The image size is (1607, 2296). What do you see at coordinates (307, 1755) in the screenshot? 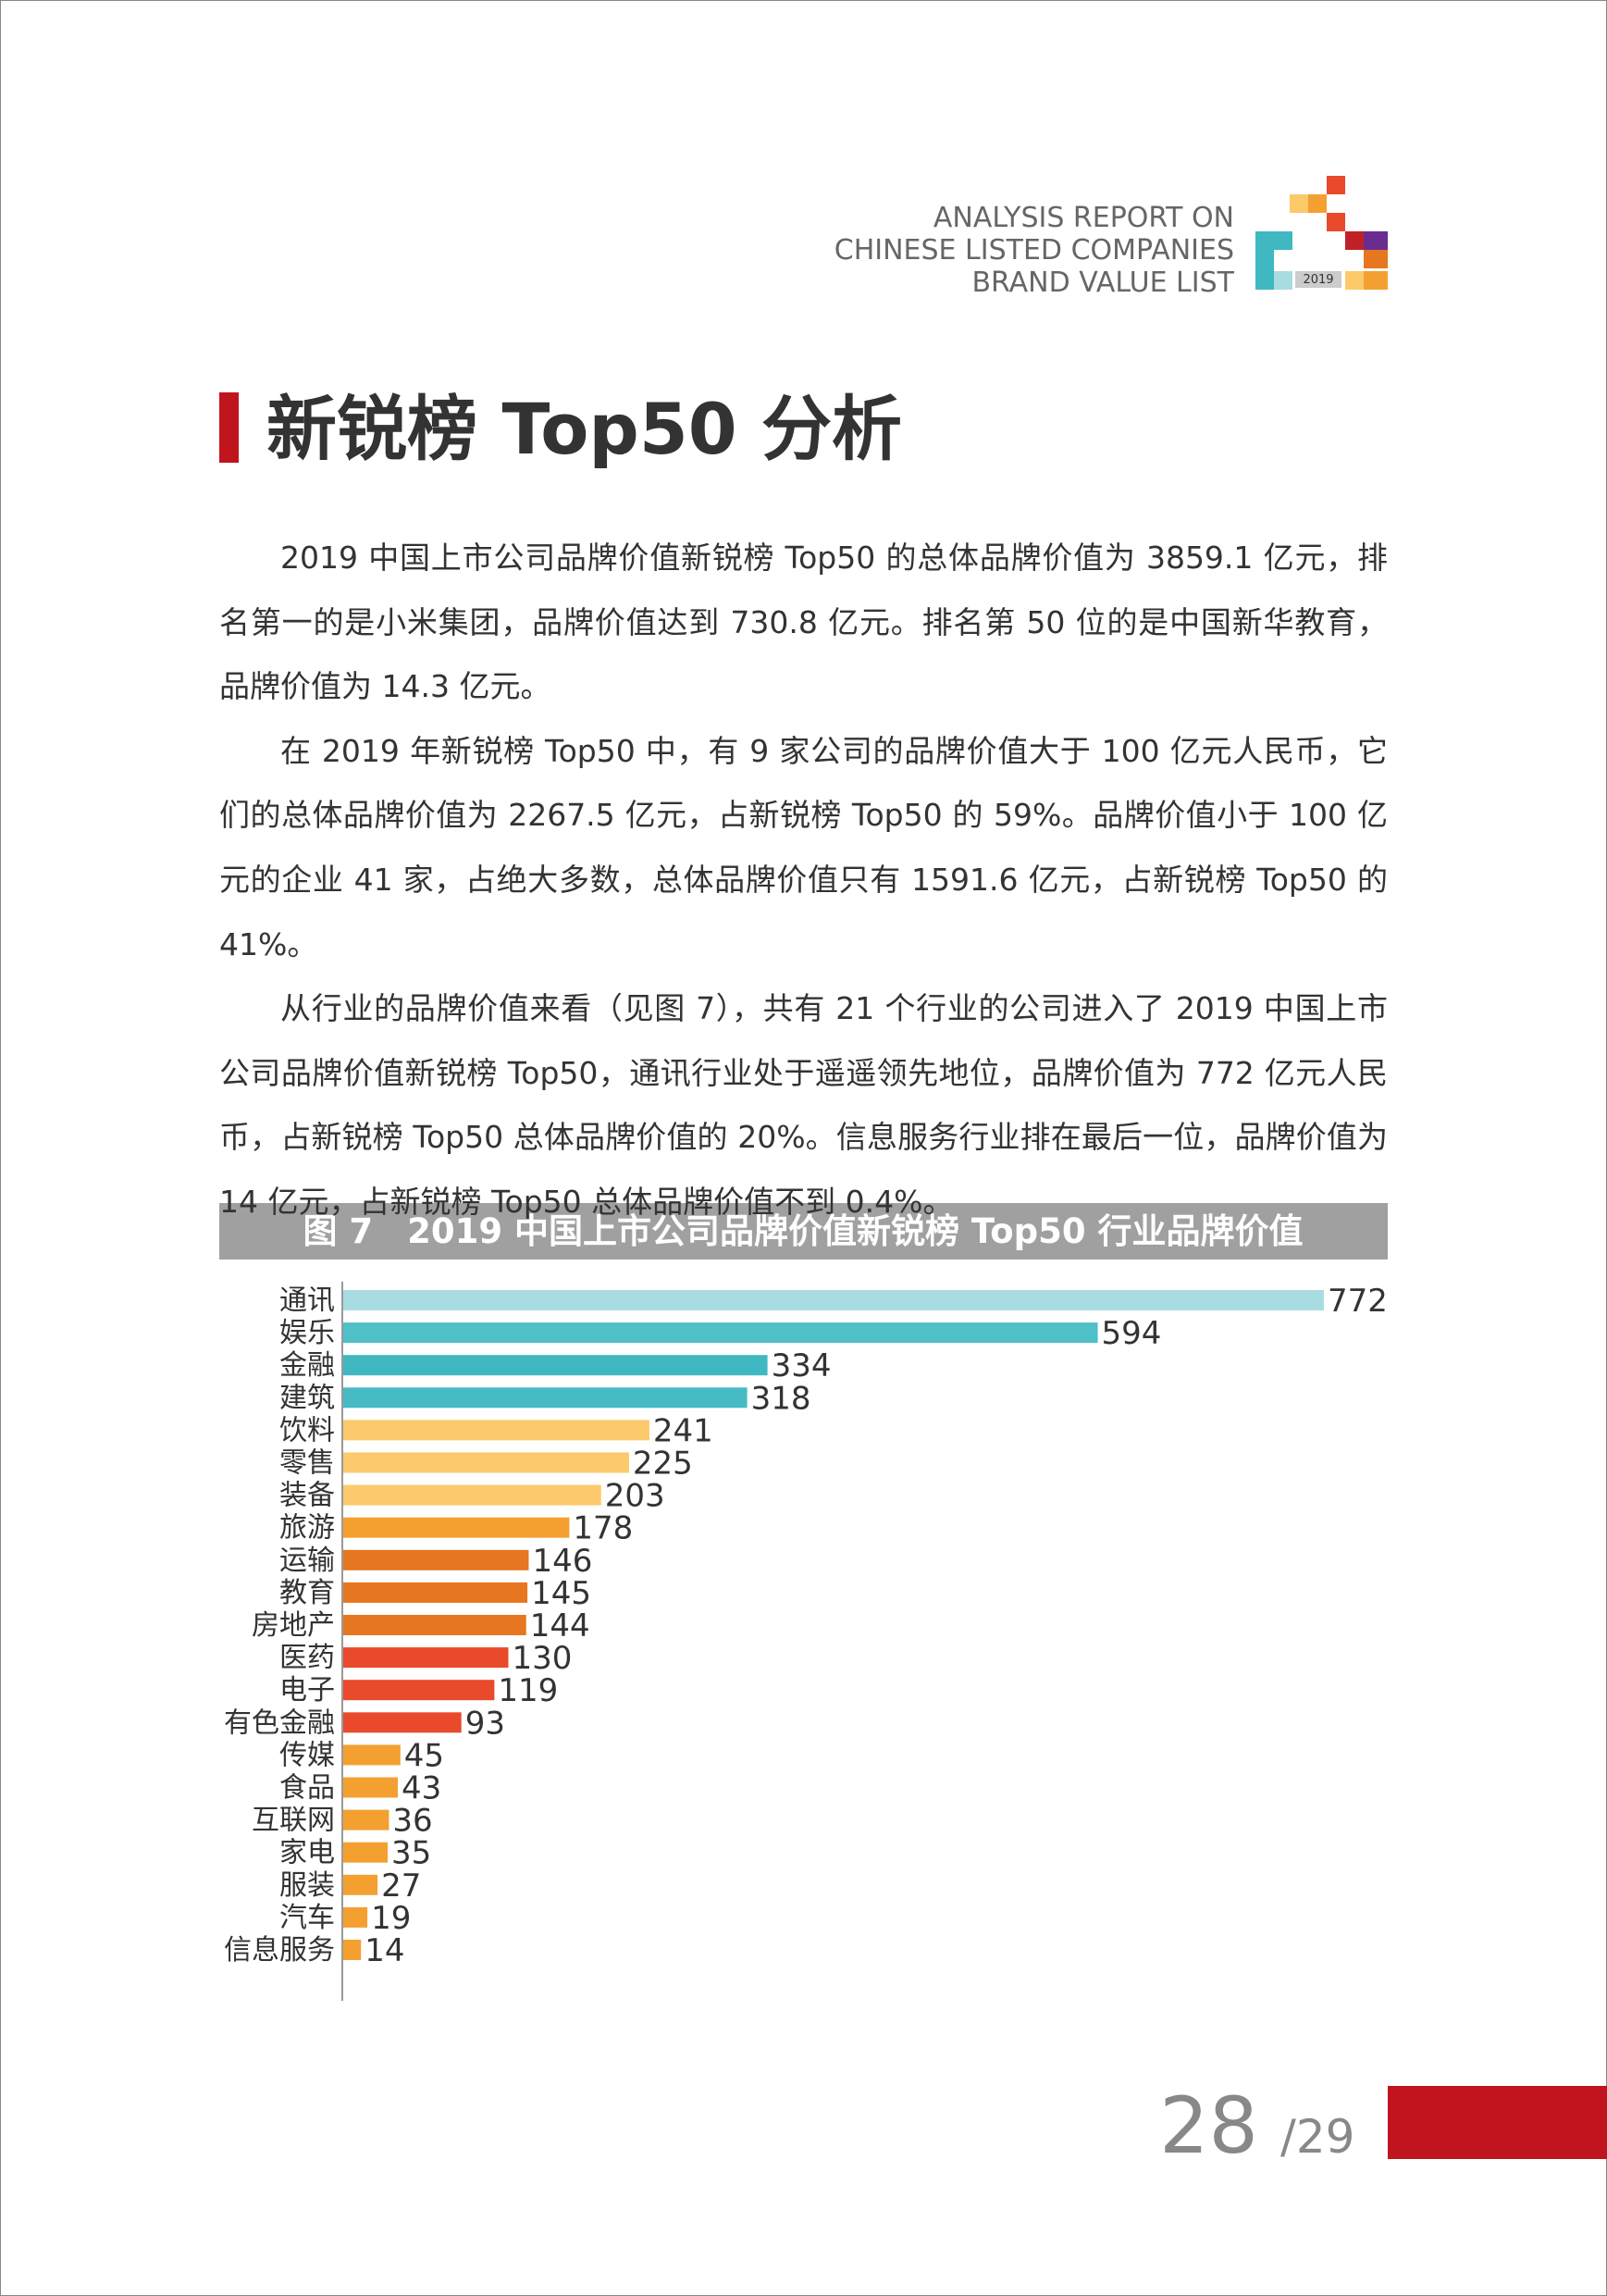
I see `category-label: 传媒` at bounding box center [307, 1755].